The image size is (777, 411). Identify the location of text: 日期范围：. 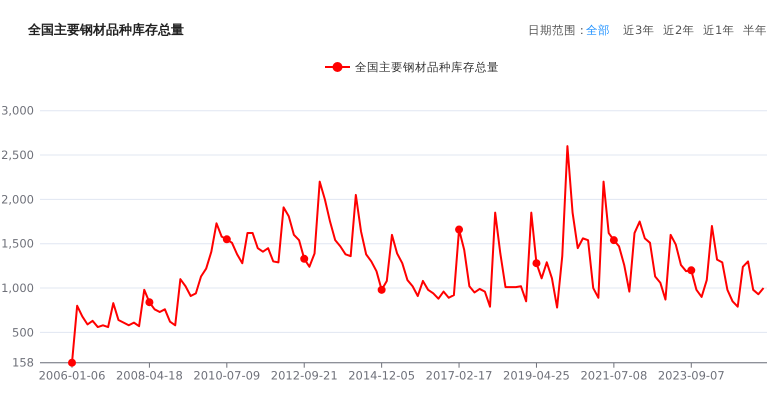
(558, 30).